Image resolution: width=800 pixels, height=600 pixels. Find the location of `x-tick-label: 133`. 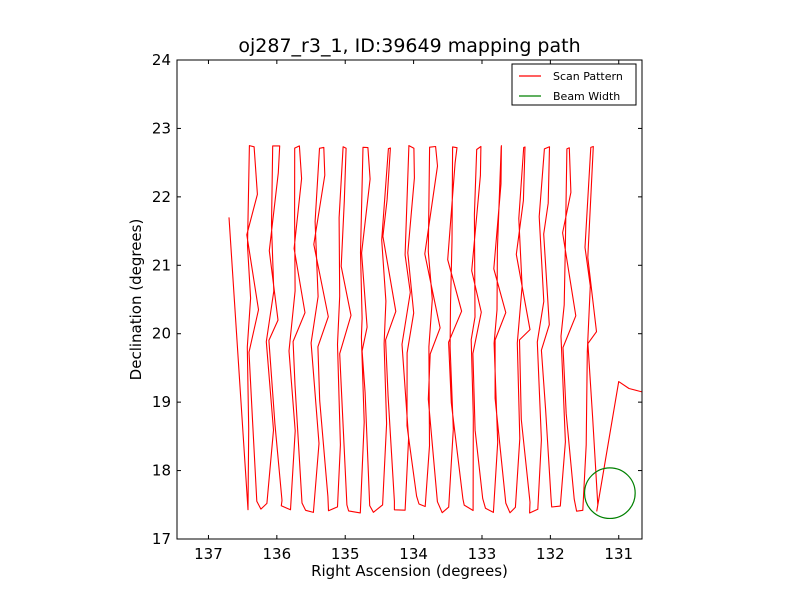

x-tick-label: 133 is located at coordinates (482, 554).